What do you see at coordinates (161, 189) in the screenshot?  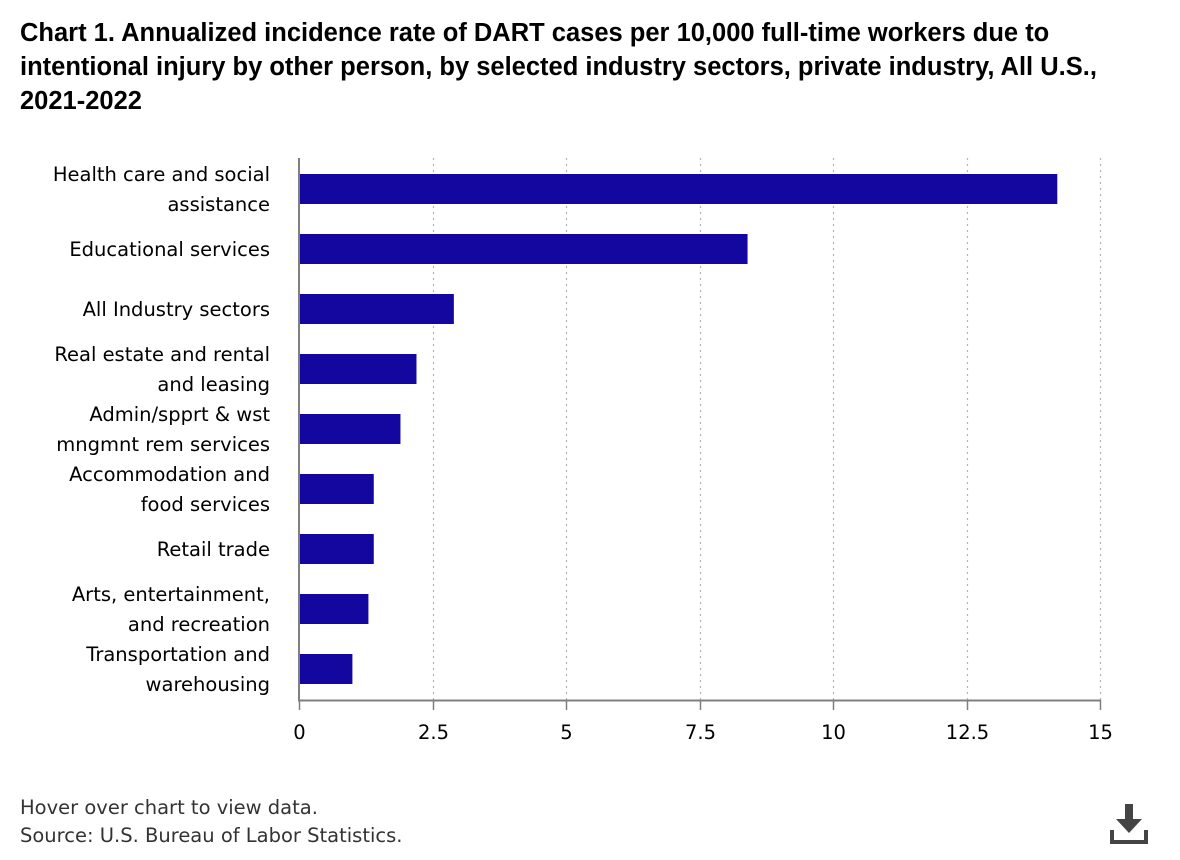 I see `category-label-0: Health care and social assistance` at bounding box center [161, 189].